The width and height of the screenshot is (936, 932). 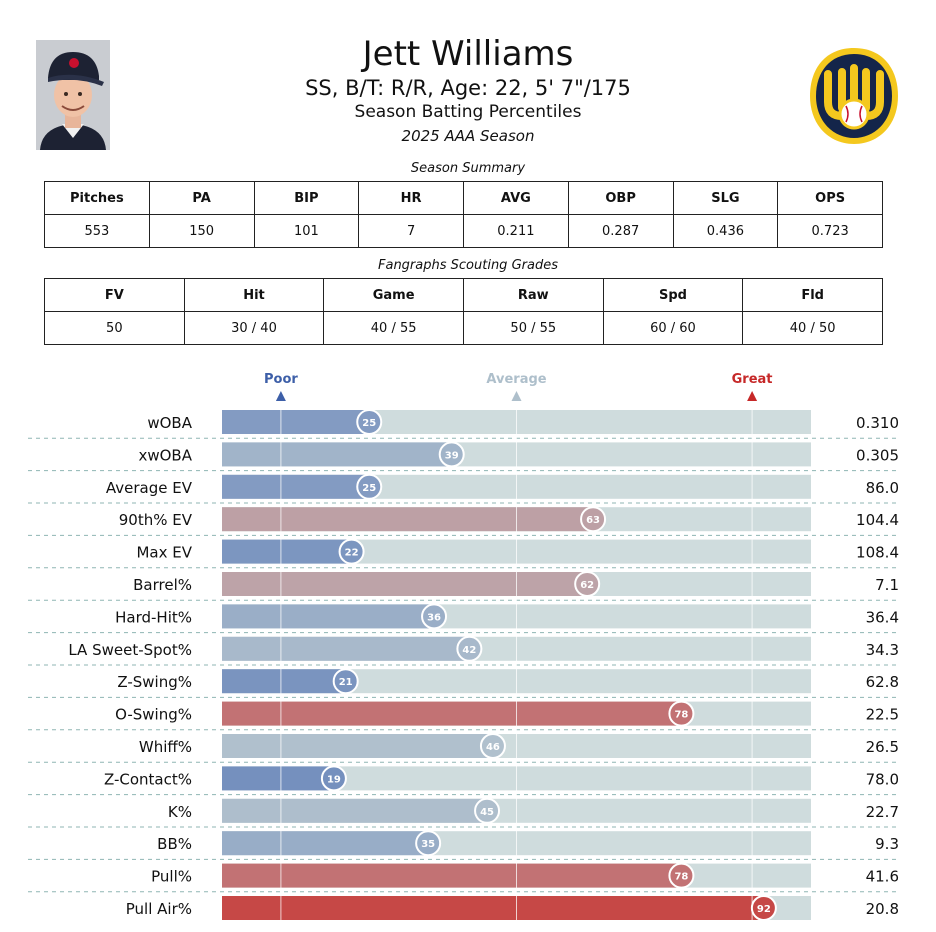 I want to click on metric-label: Hard-Hit%, so click(x=153, y=617).